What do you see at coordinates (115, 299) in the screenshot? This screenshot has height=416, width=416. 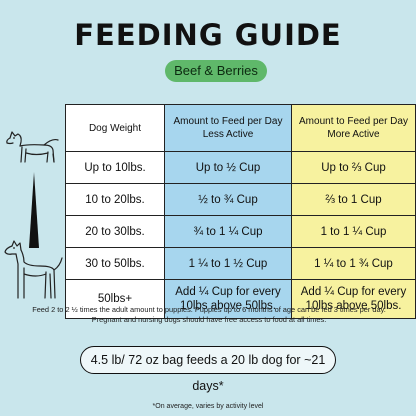 I see `weight-cell: 50lbs+` at bounding box center [115, 299].